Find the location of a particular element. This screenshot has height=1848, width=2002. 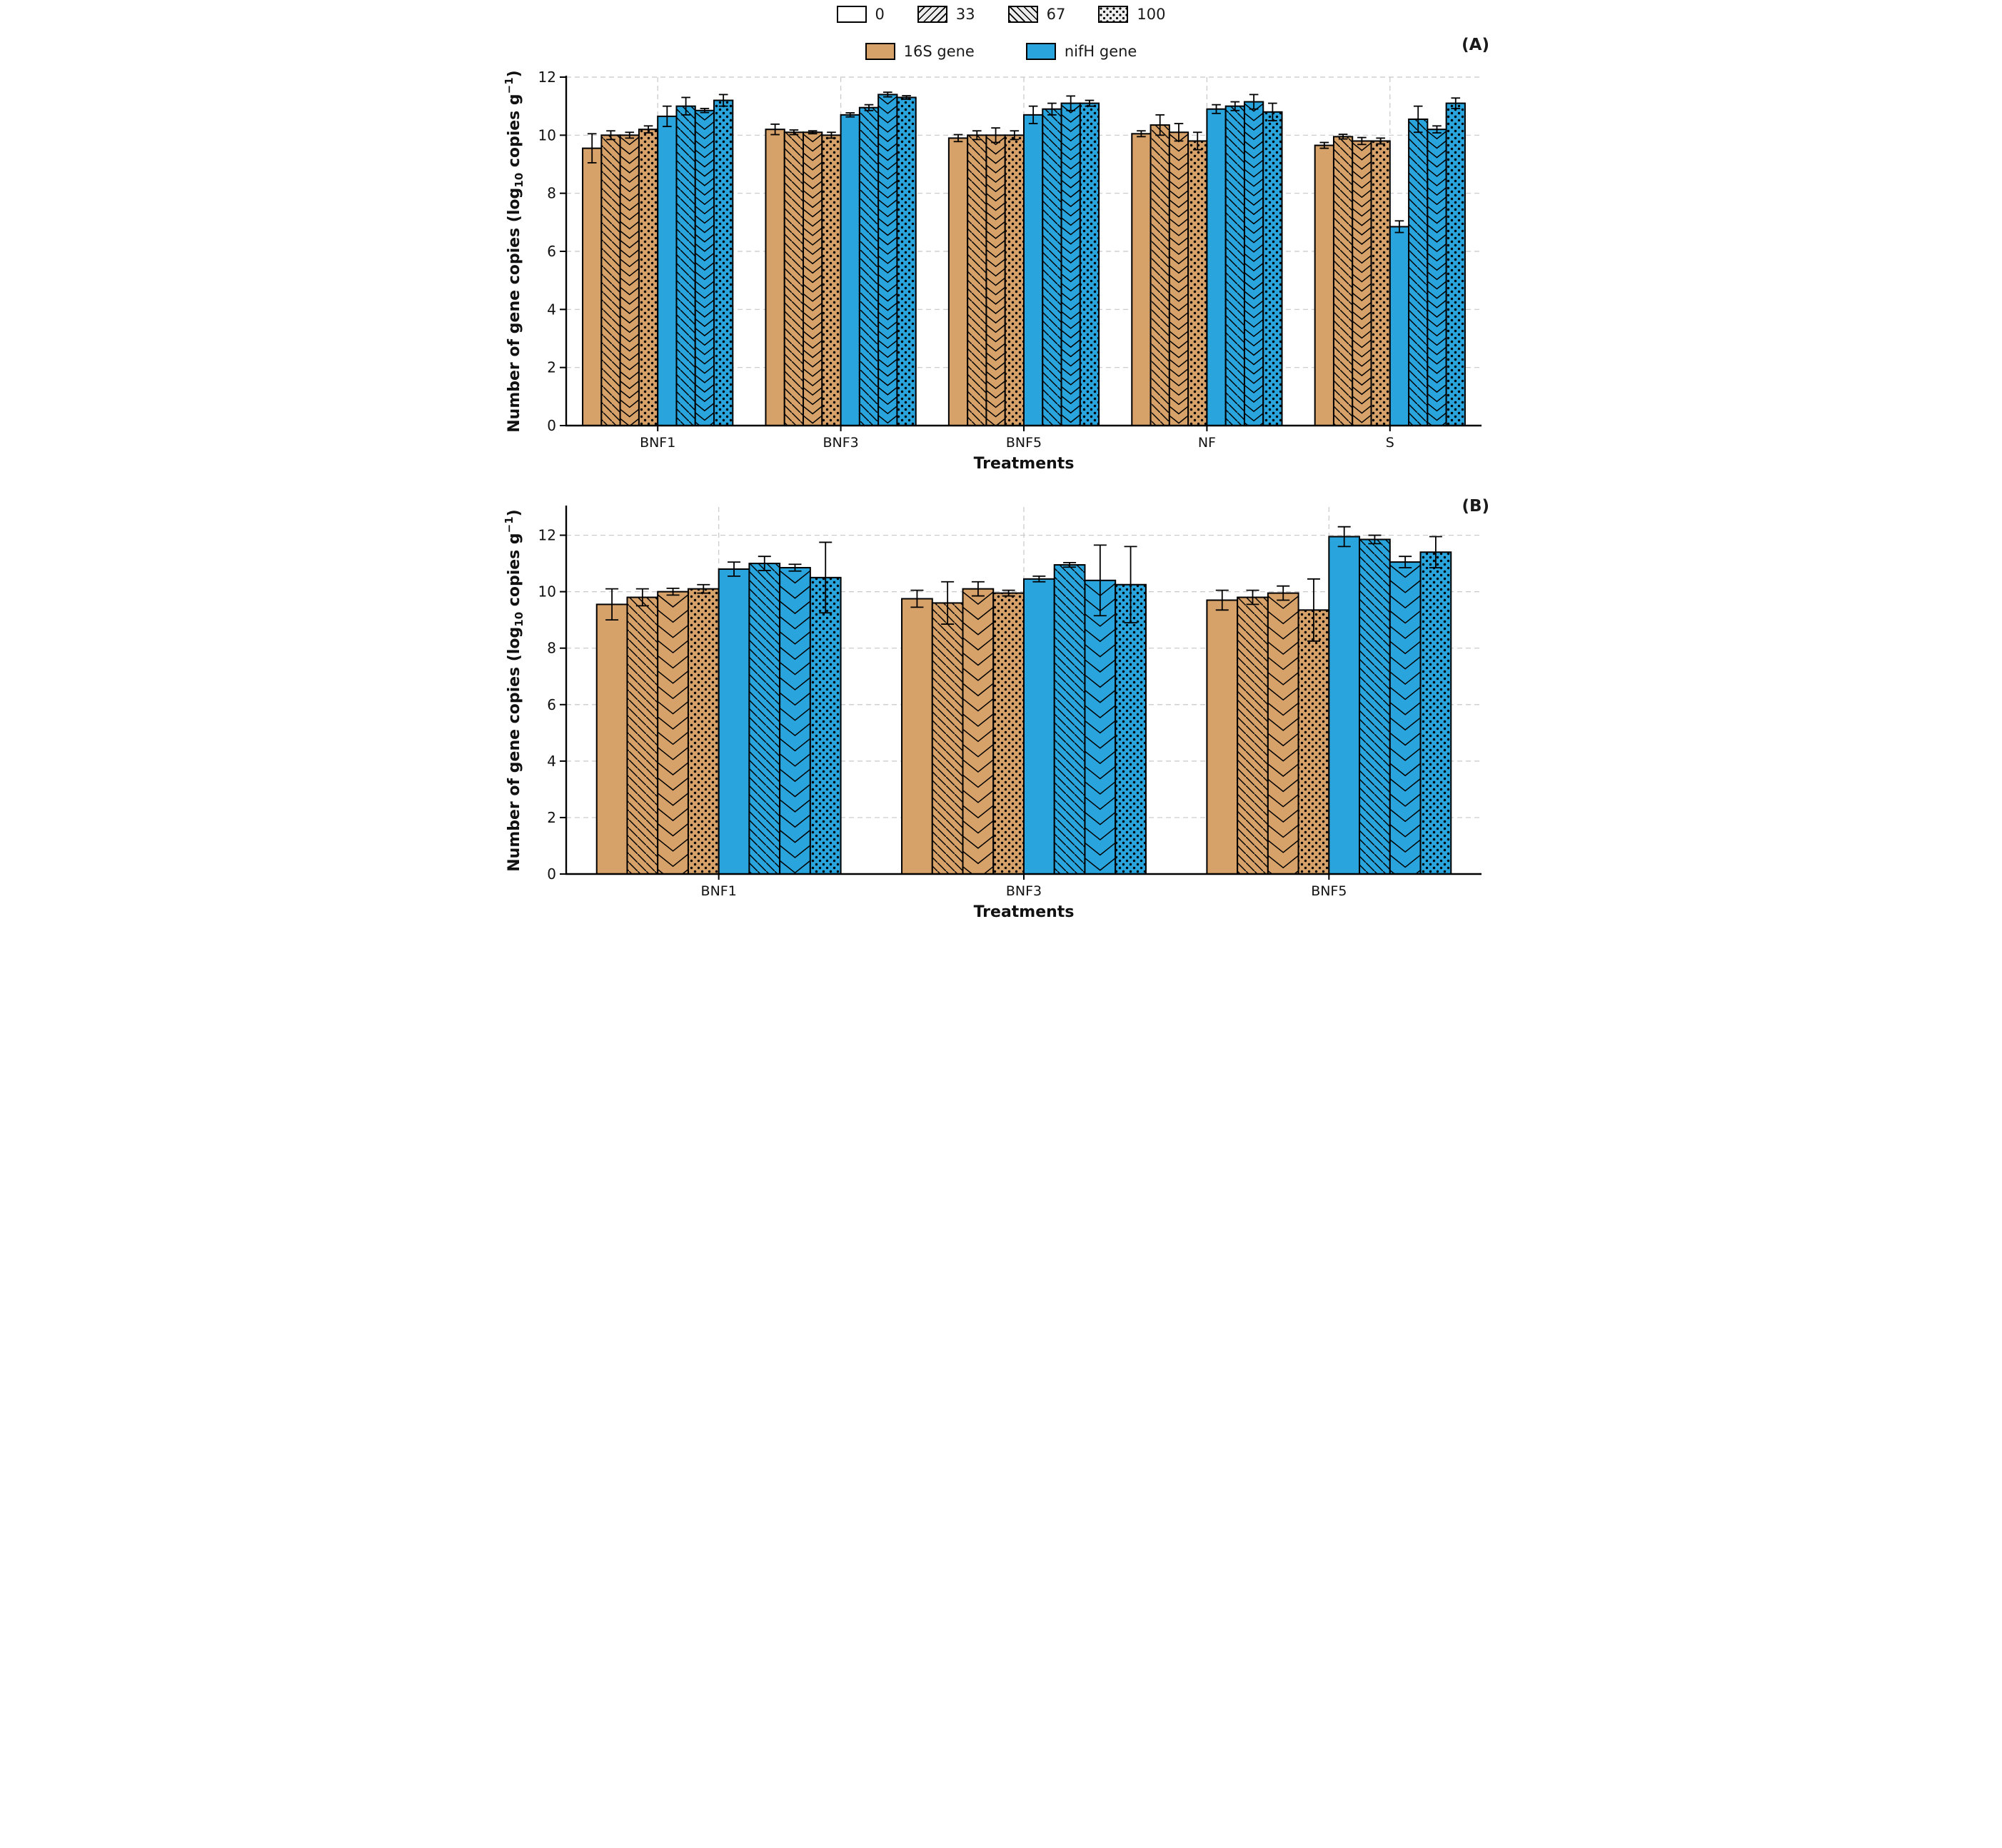

hatch-swatch-67-icon is located at coordinates (1022, 14).